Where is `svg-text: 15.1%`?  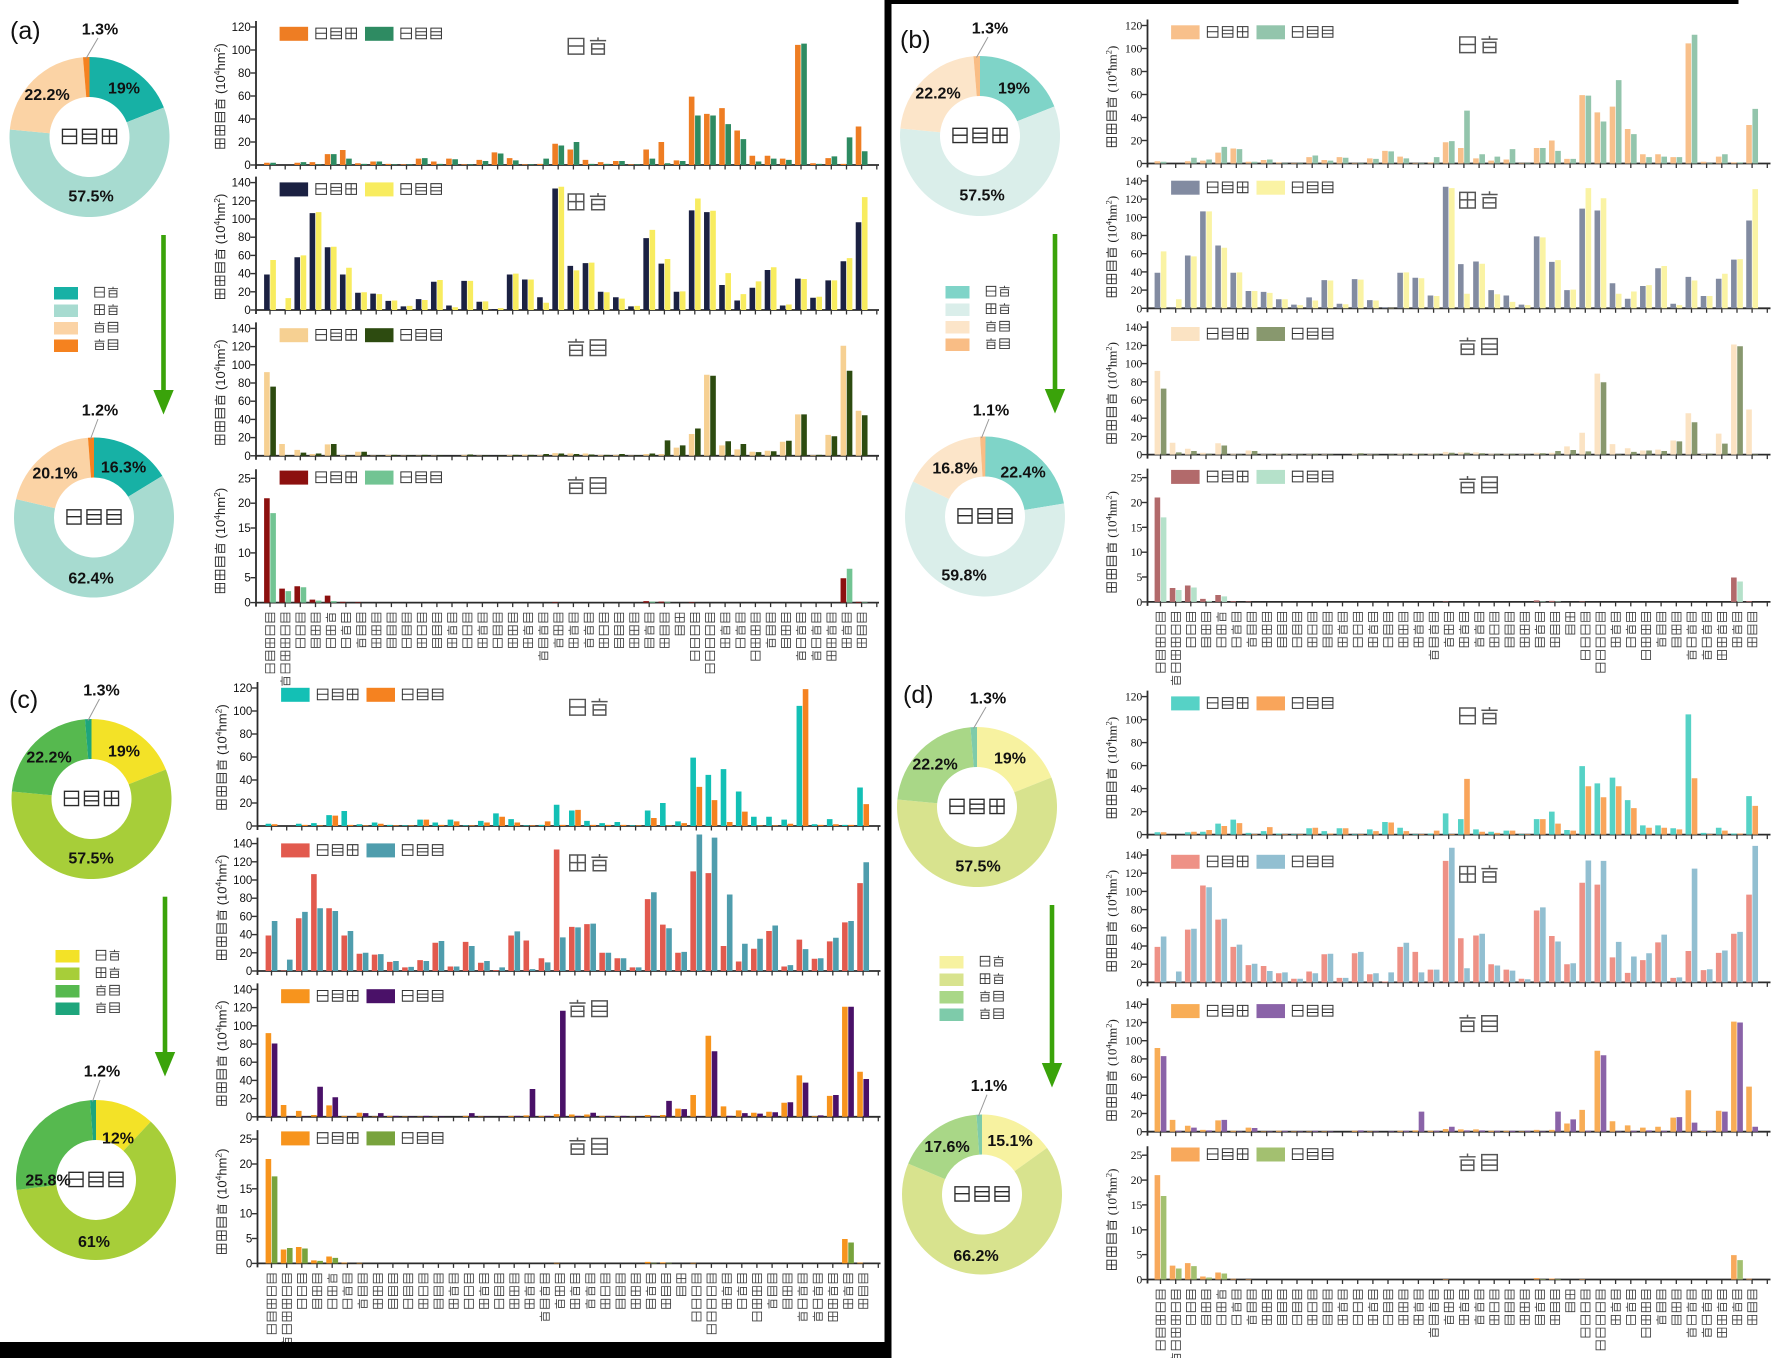
svg-text: 15.1% is located at coordinates (1009, 1141).